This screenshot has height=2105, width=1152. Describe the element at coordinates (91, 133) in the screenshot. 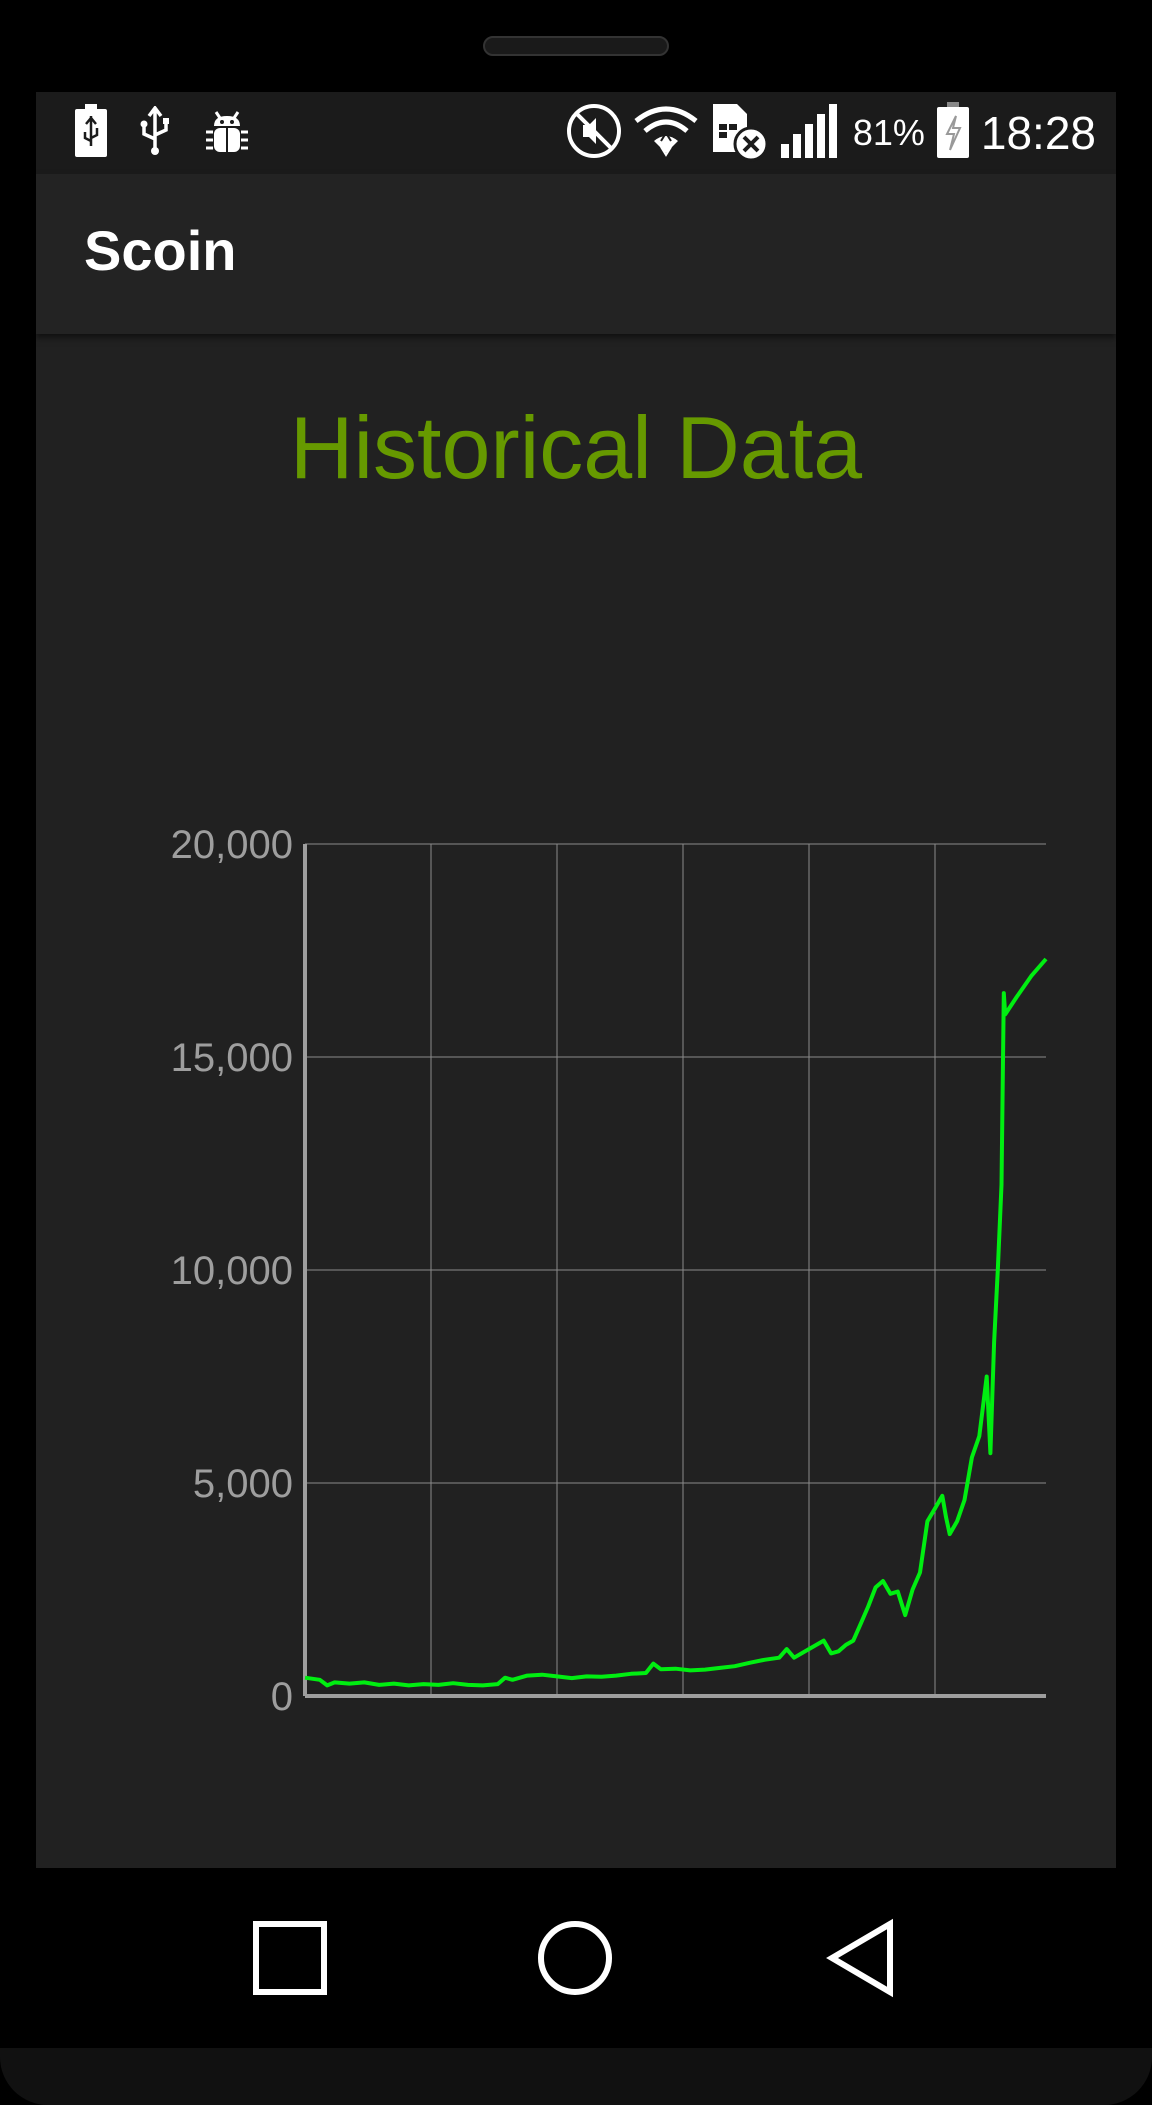

I see `battery-charging-icon` at that location.